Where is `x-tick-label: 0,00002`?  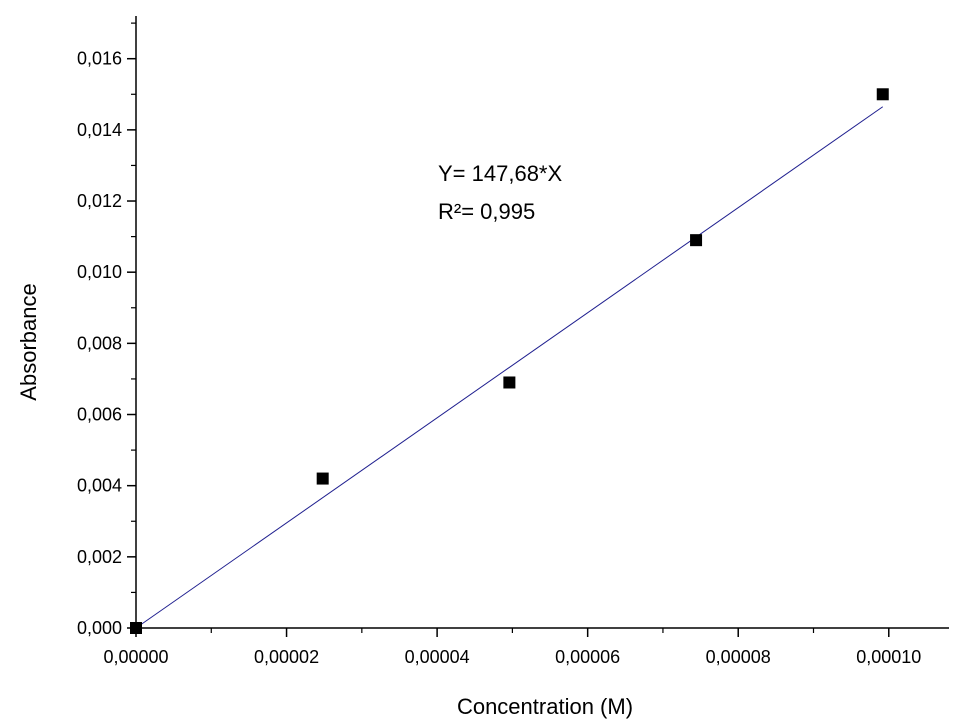
x-tick-label: 0,00002 is located at coordinates (286, 657).